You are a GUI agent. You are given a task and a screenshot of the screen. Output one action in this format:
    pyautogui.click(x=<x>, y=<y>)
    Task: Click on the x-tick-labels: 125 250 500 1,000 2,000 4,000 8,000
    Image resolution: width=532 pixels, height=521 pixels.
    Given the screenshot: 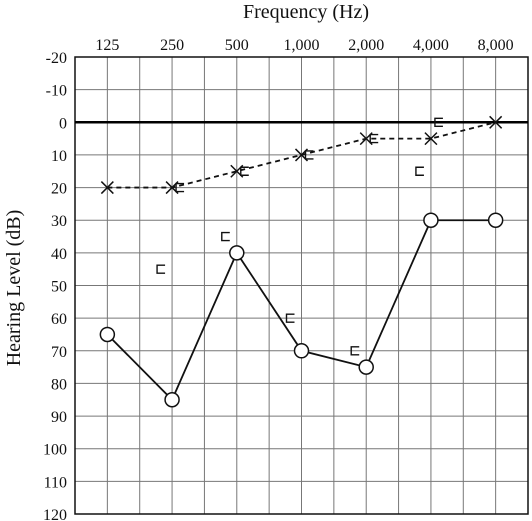 What is the action you would take?
    pyautogui.click(x=304, y=45)
    